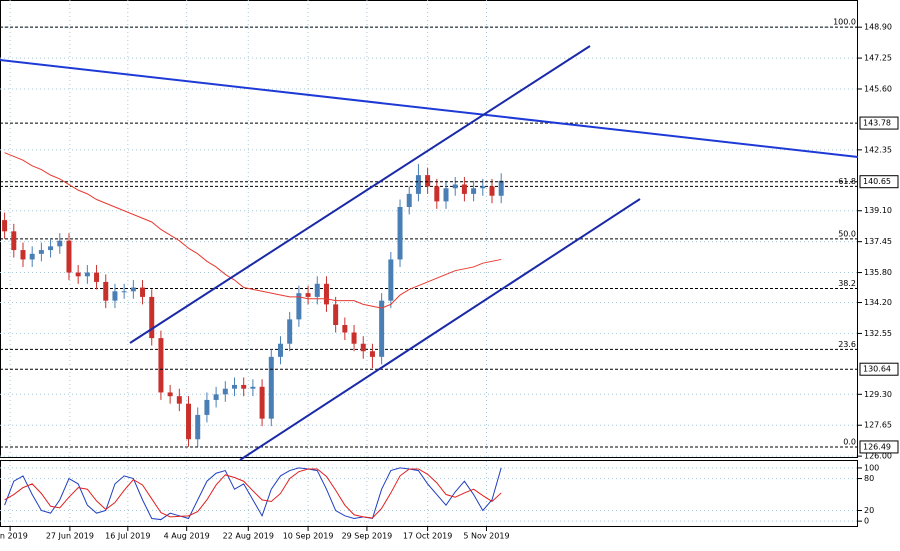 This screenshot has height=551, width=900. I want to click on y-tick-label: 142.35, so click(878, 149).